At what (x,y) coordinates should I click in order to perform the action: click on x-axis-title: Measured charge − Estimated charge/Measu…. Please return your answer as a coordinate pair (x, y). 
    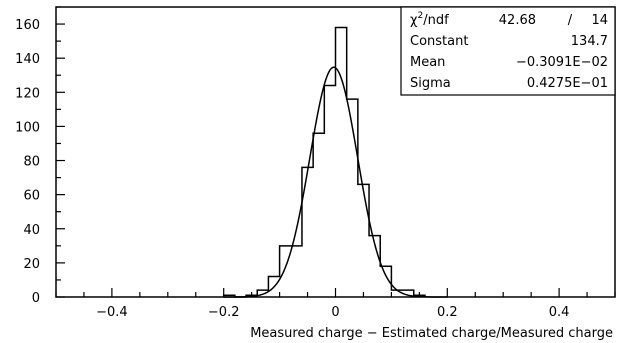
    Looking at the image, I should click on (431, 333).